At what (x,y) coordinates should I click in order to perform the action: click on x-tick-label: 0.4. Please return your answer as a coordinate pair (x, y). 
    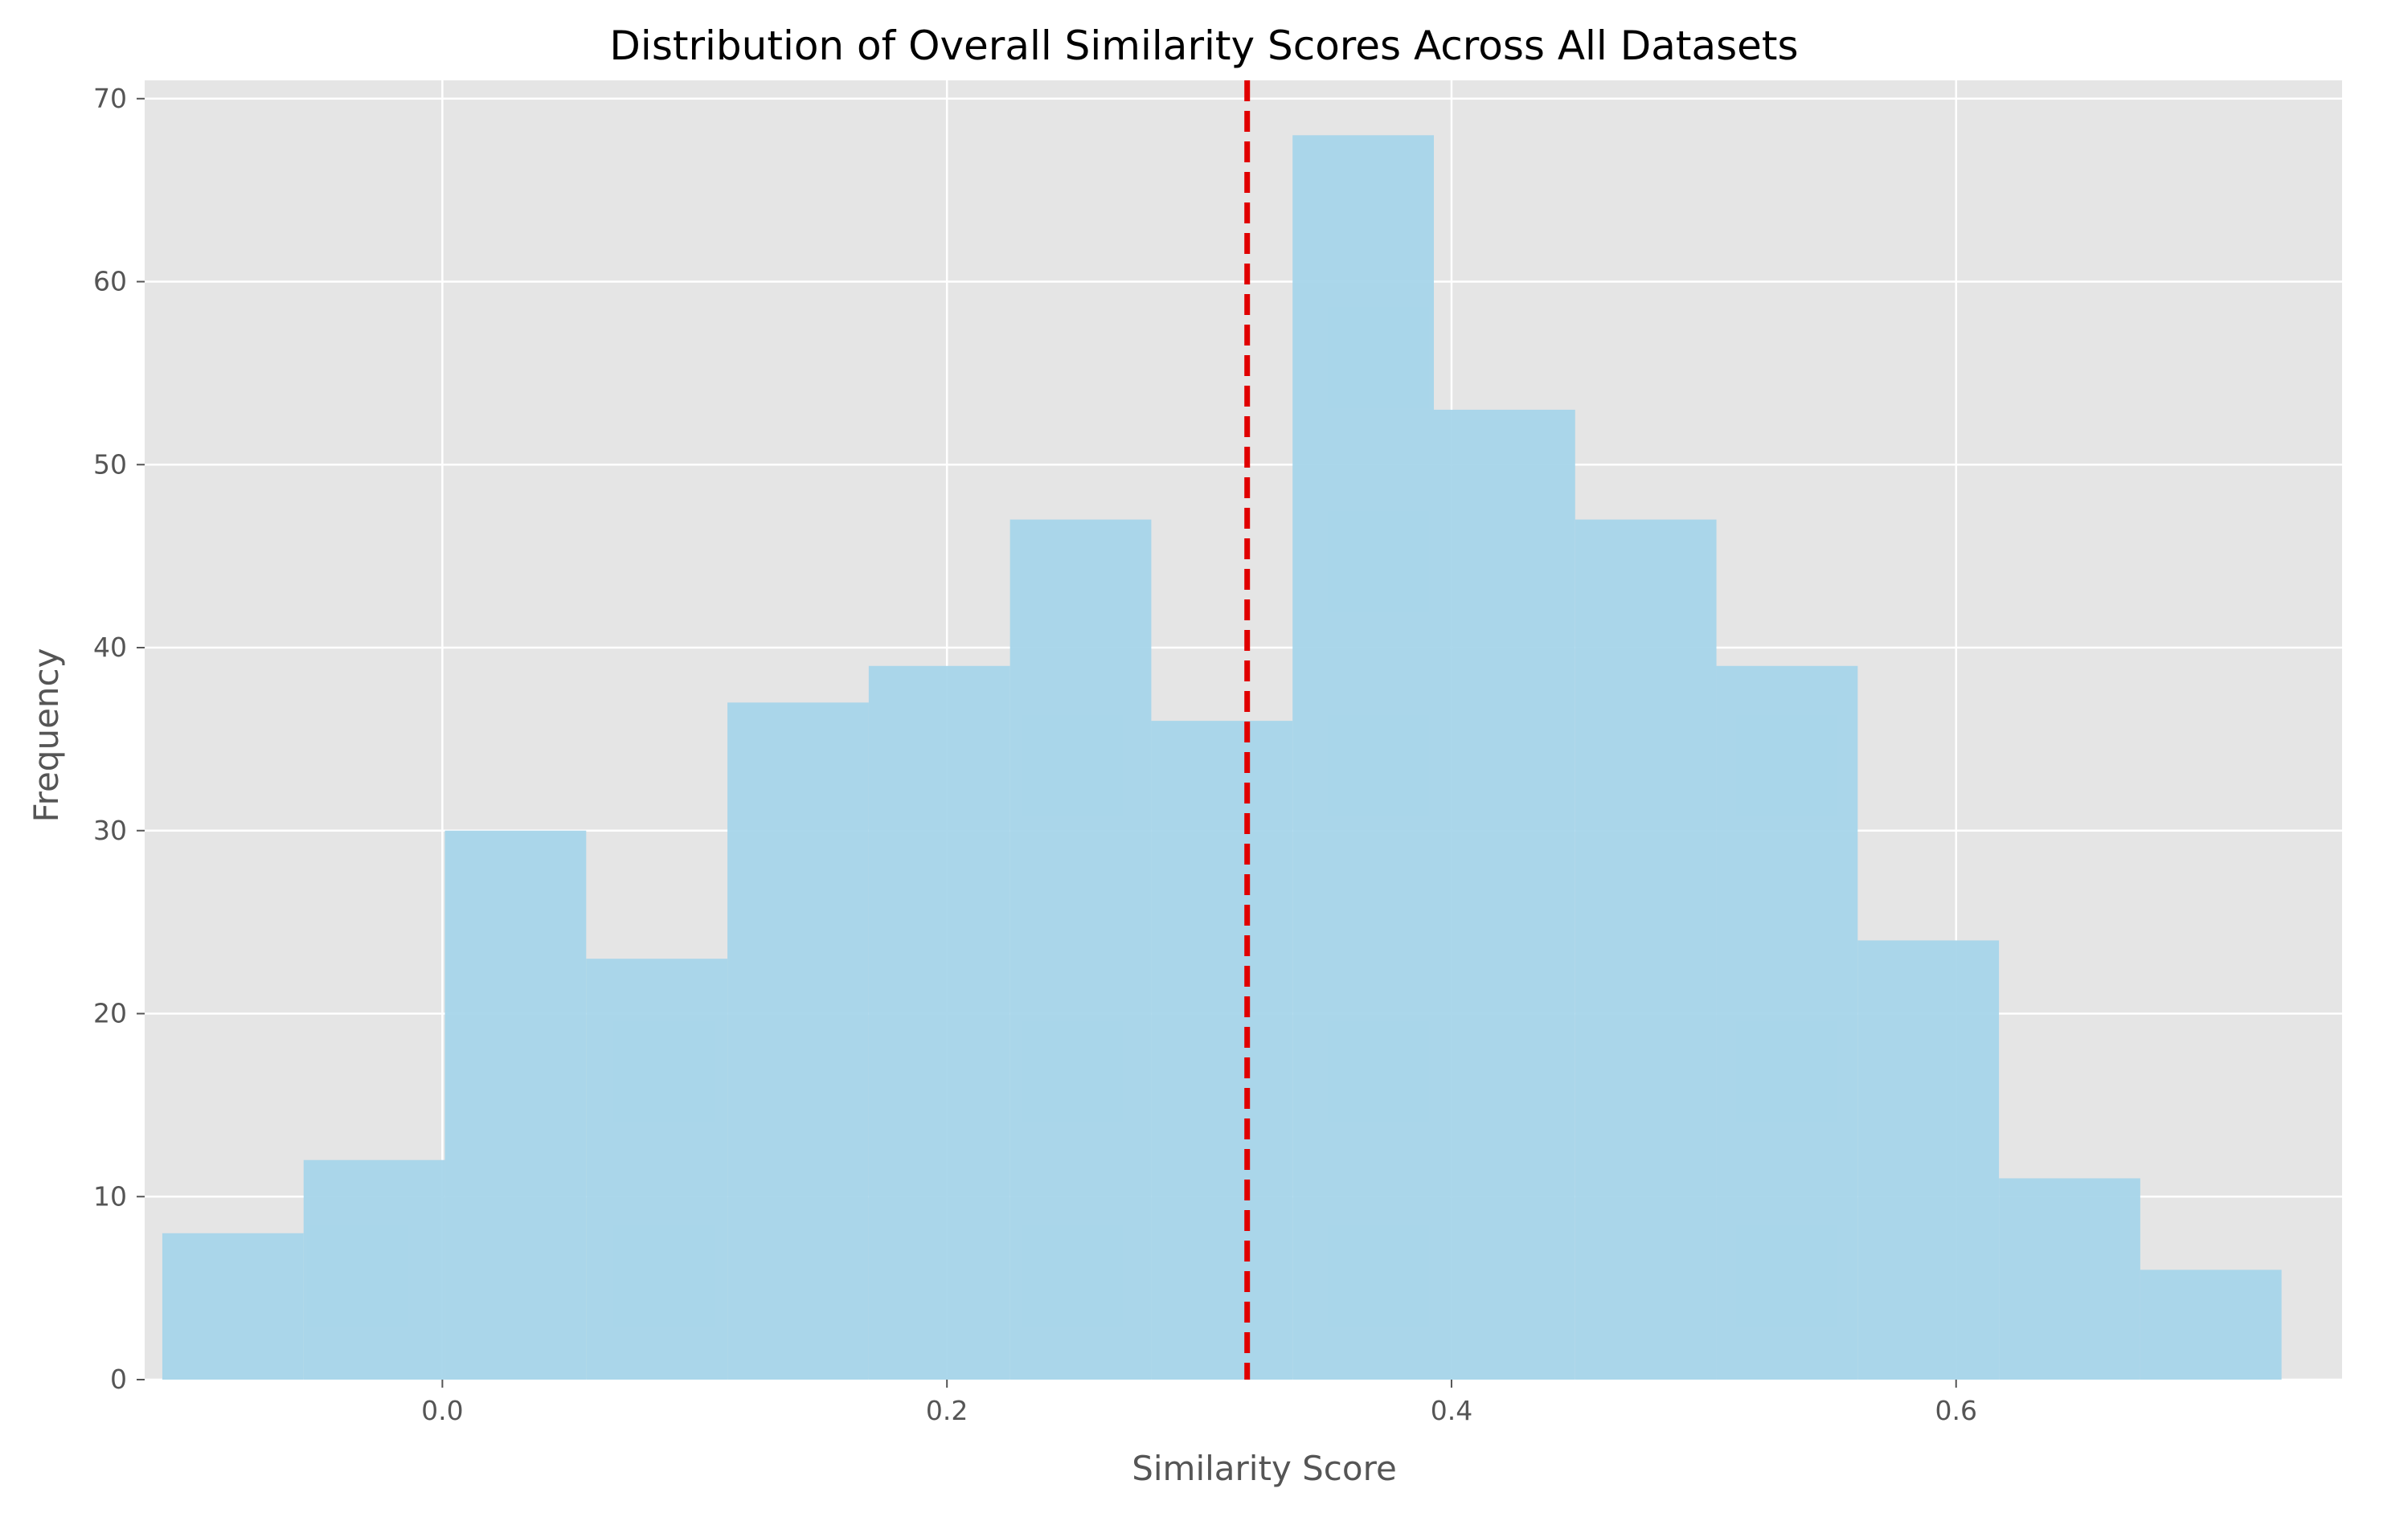
    Looking at the image, I should click on (1451, 1410).